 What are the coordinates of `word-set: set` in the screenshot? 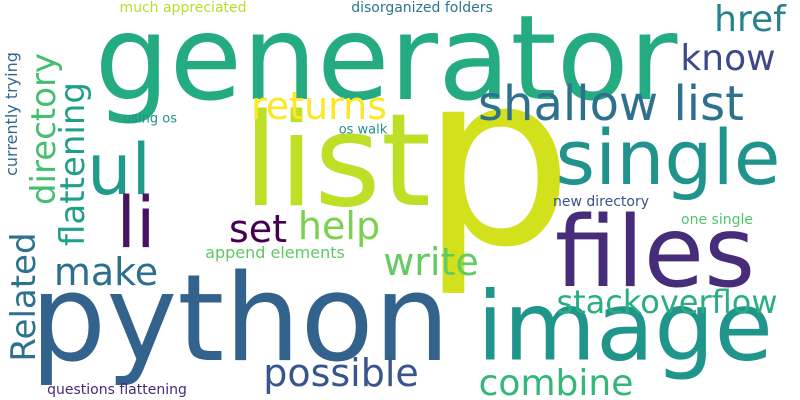 It's located at (258, 229).